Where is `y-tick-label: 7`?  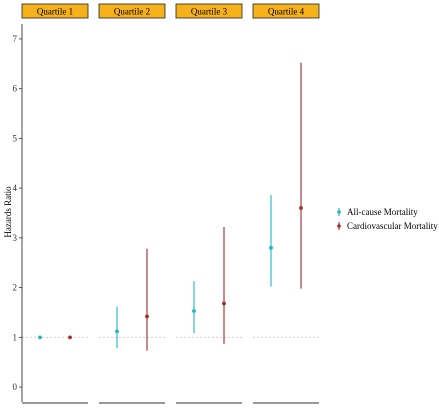 y-tick-label: 7 is located at coordinates (15, 39).